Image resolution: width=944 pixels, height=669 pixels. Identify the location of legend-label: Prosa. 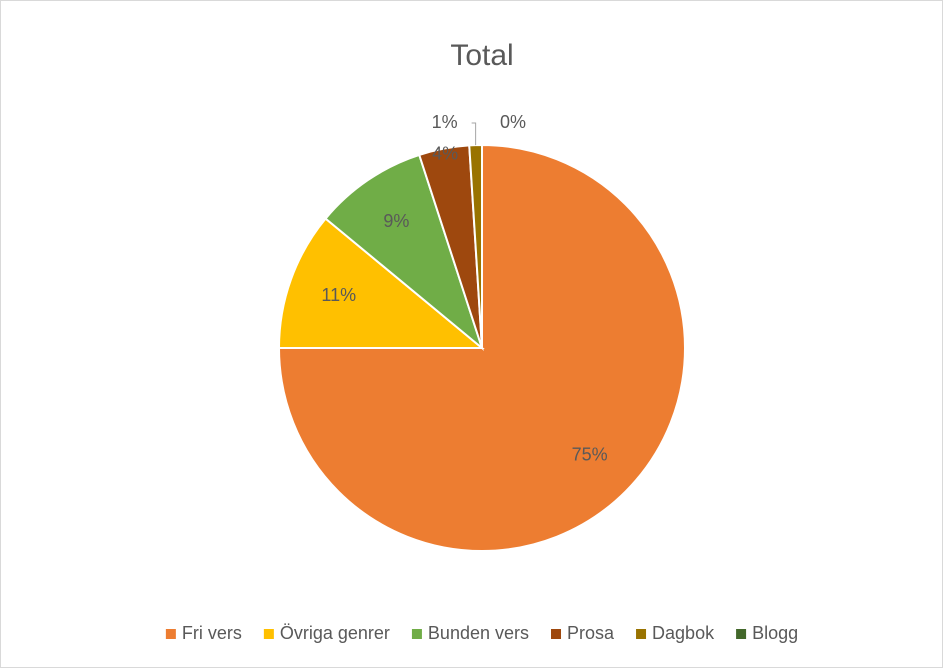
(591, 633).